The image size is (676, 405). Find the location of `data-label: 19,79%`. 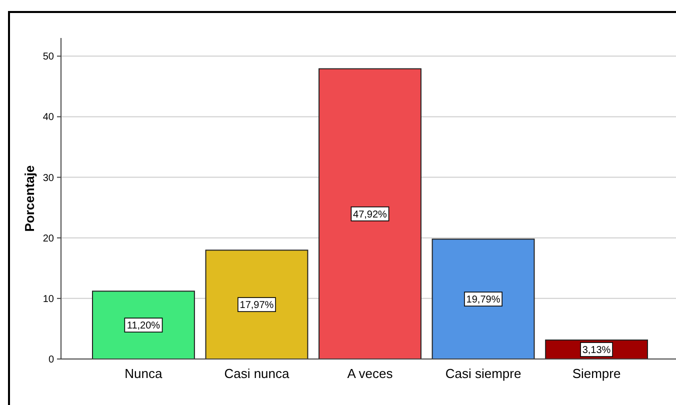

data-label: 19,79% is located at coordinates (483, 300).